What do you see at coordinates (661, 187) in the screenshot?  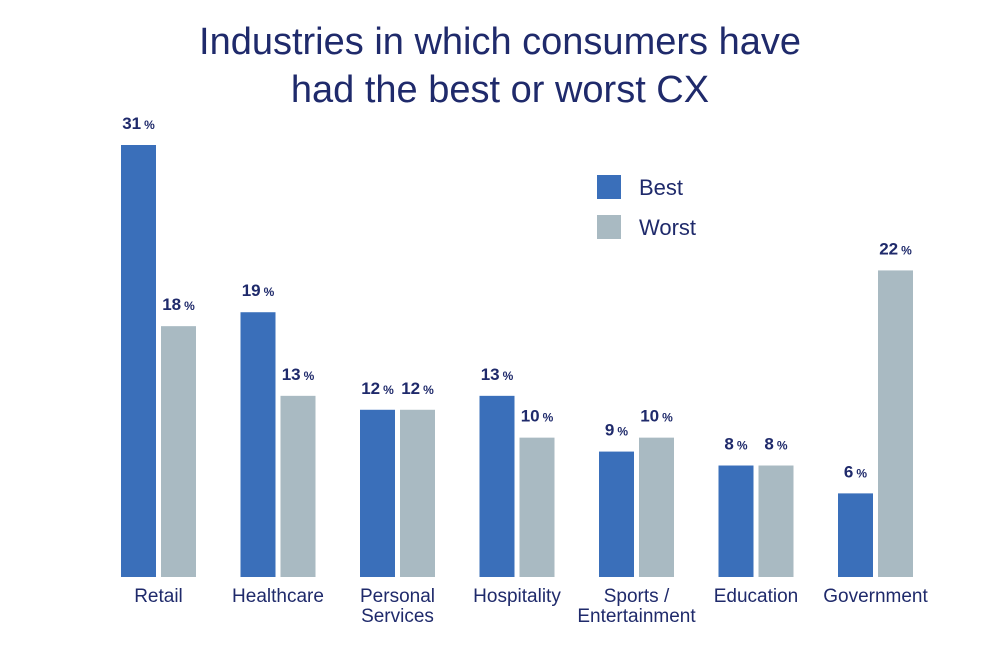 I see `legend-label-best: Best` at bounding box center [661, 187].